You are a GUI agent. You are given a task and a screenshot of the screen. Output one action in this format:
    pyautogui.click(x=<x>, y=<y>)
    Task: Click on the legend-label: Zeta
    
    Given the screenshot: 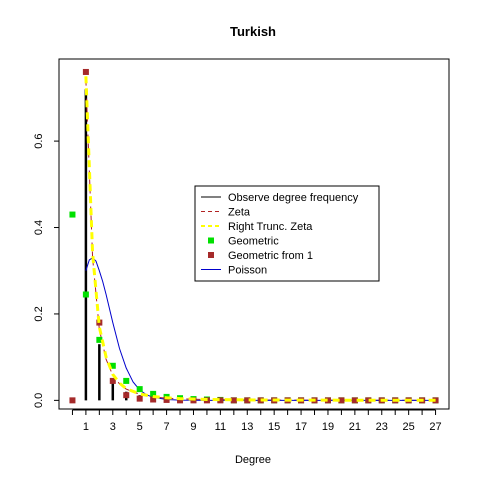 What is the action you would take?
    pyautogui.click(x=239, y=213)
    